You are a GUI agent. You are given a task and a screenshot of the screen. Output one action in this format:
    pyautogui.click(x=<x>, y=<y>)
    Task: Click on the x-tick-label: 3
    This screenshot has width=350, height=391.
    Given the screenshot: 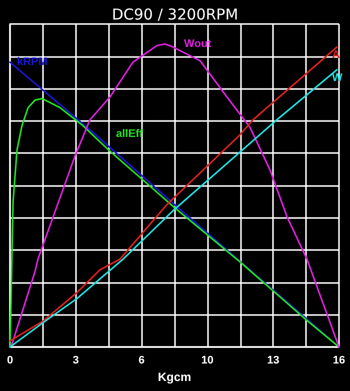 What is the action you would take?
    pyautogui.click(x=75, y=360)
    